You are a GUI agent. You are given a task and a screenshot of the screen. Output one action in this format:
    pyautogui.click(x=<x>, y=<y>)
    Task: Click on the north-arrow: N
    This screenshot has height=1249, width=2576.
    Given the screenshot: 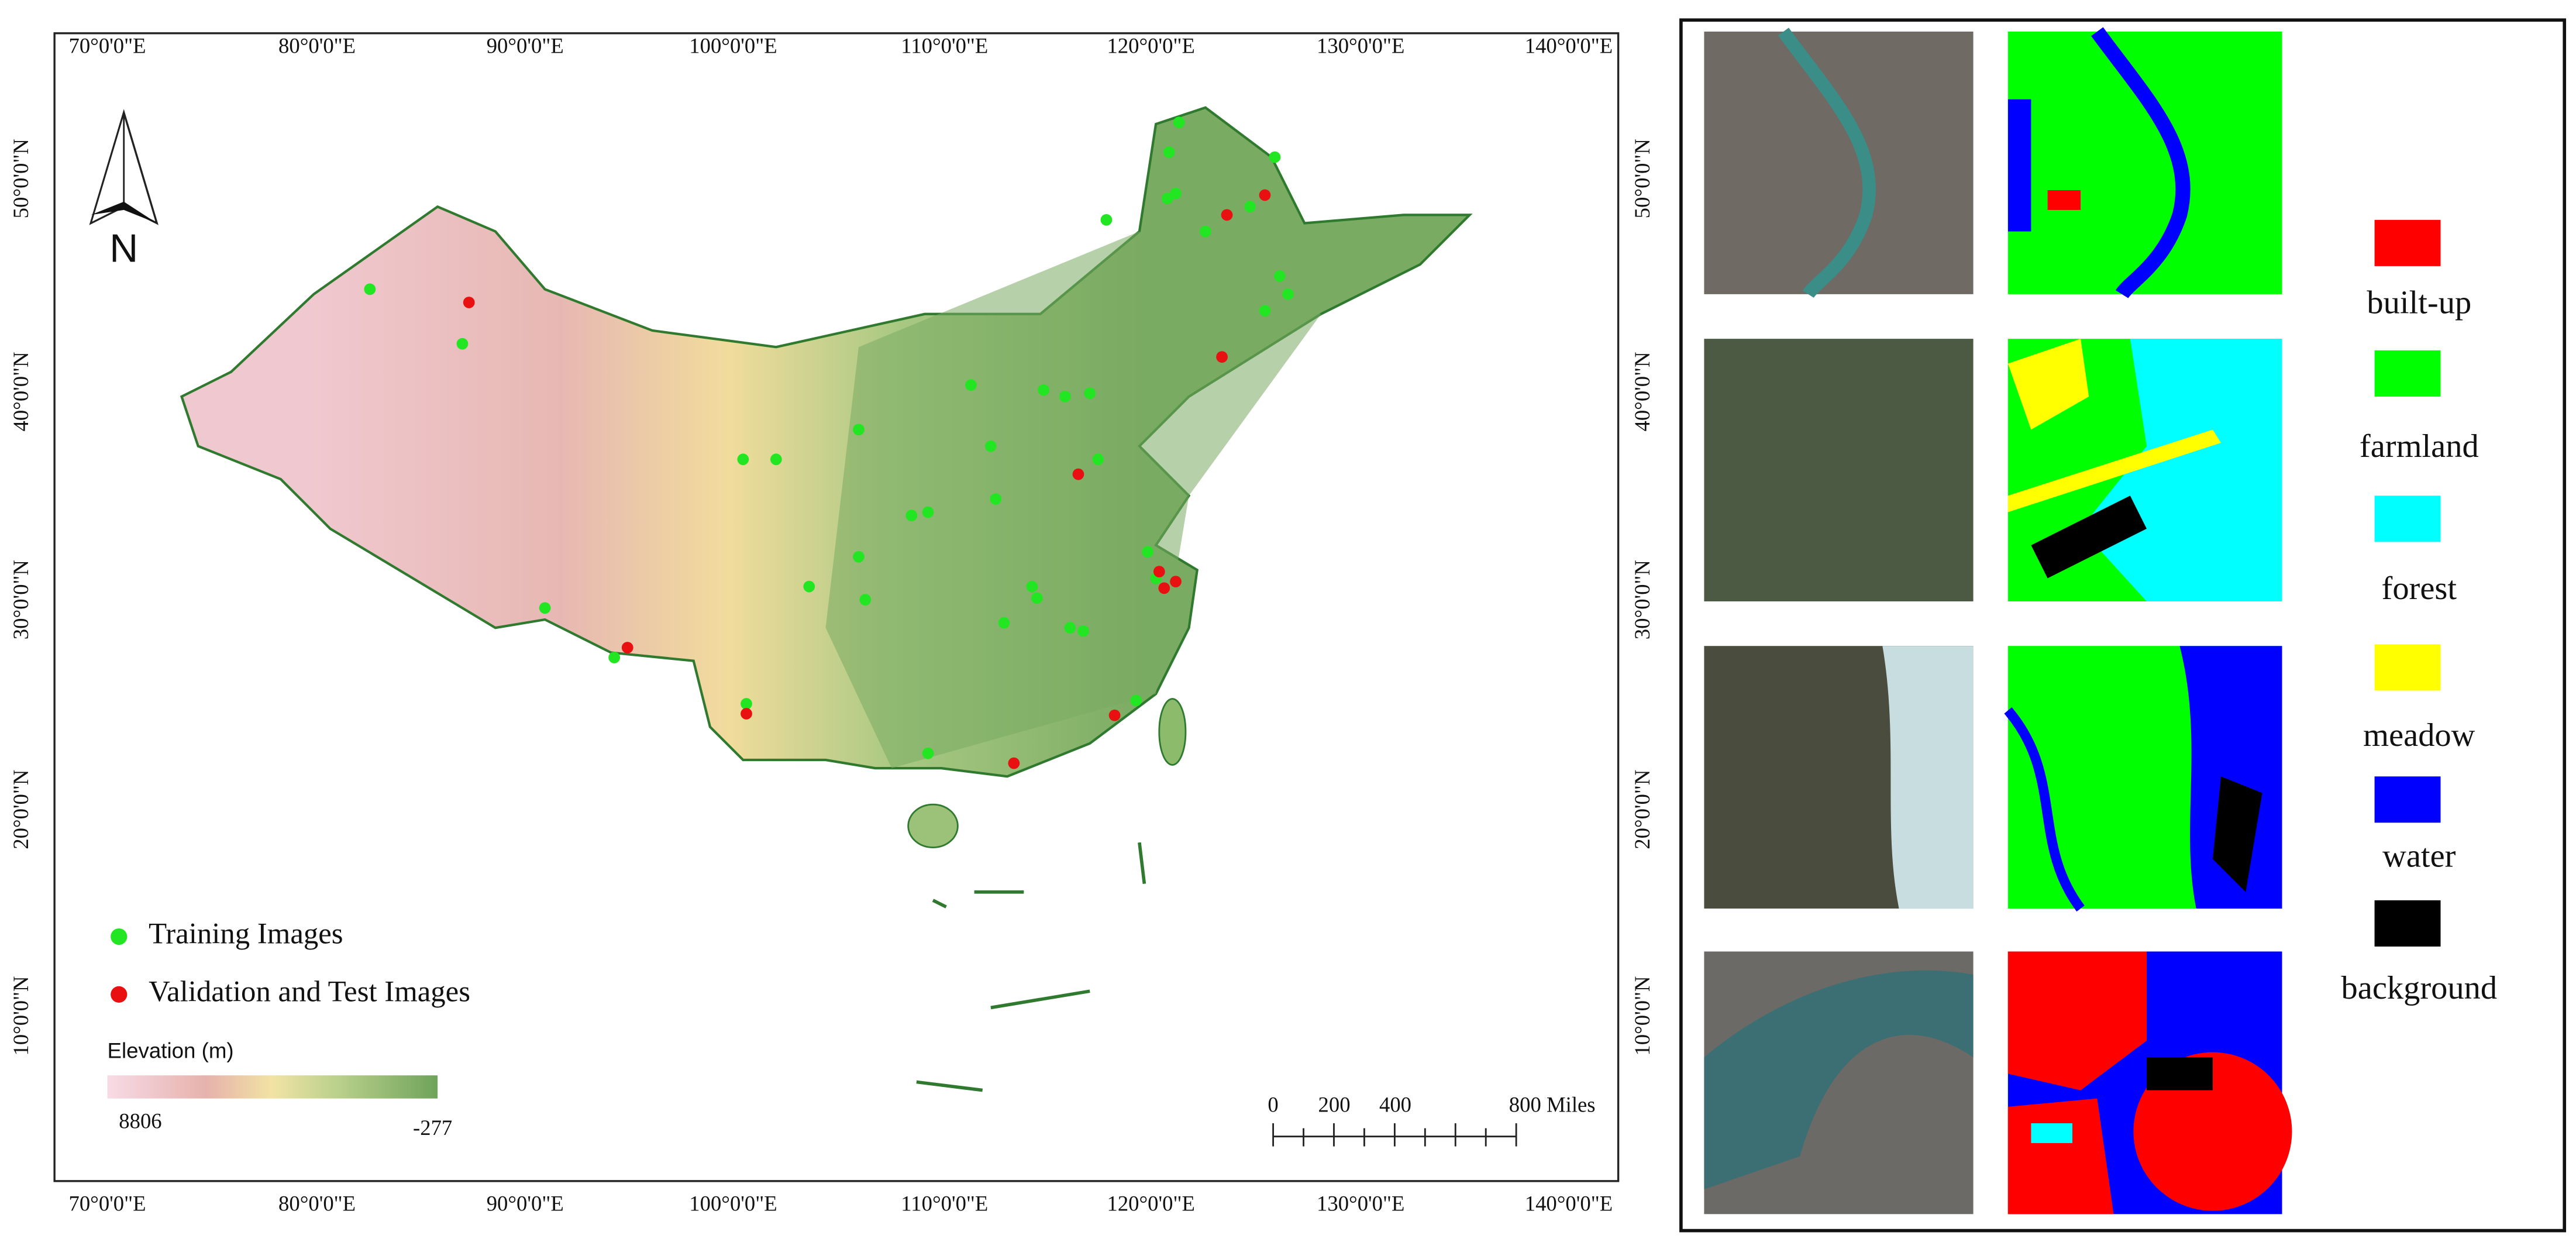 What is the action you would take?
    pyautogui.click(x=124, y=189)
    